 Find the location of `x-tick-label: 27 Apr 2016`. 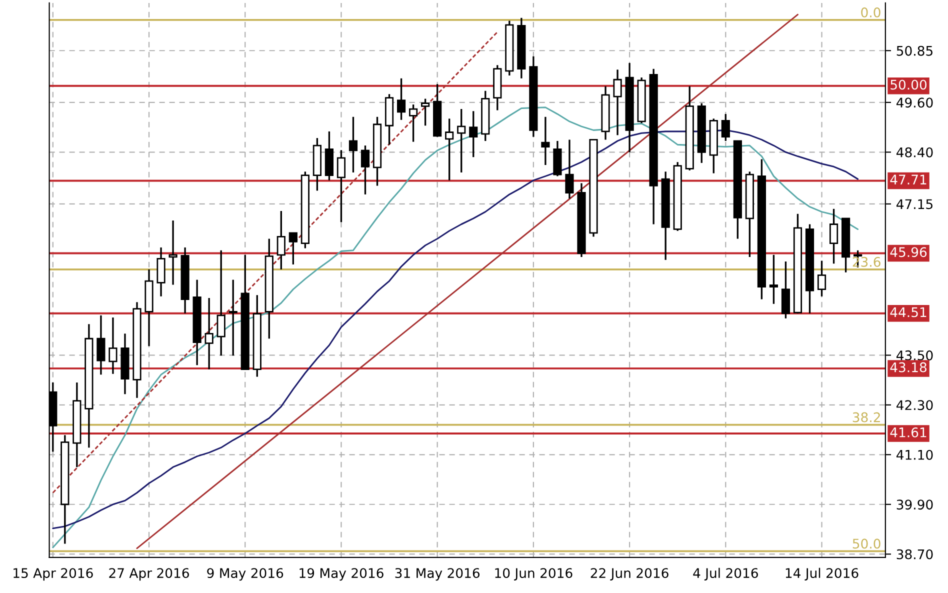

x-tick-label: 27 Apr 2016 is located at coordinates (149, 574).